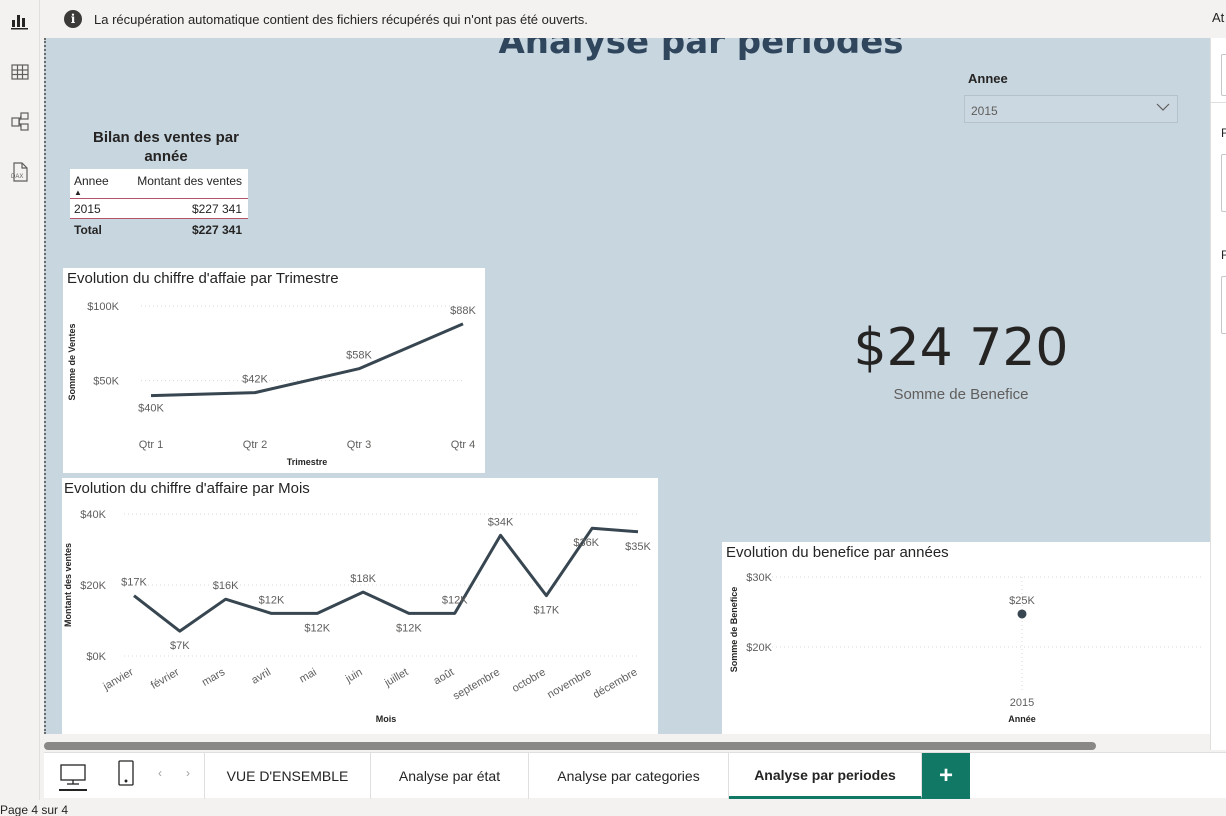 Image resolution: width=1226 pixels, height=816 pixels. I want to click on chevron-down-icon, so click(1163, 108).